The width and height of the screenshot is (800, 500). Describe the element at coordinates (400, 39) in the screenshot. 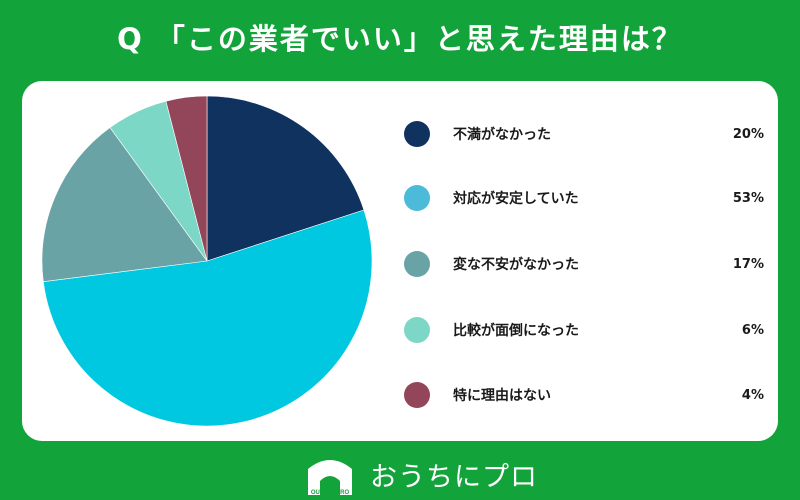

I see `page-title: Q 「この業者でいい」と思えた理由は？` at that location.